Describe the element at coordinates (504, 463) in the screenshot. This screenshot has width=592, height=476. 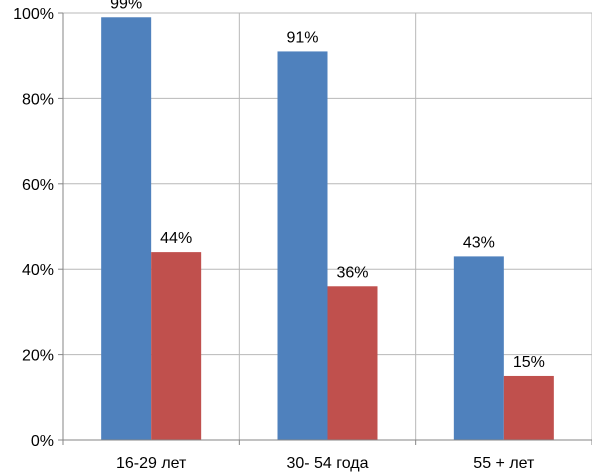
I see `x-tick-label: 55 + лет` at that location.